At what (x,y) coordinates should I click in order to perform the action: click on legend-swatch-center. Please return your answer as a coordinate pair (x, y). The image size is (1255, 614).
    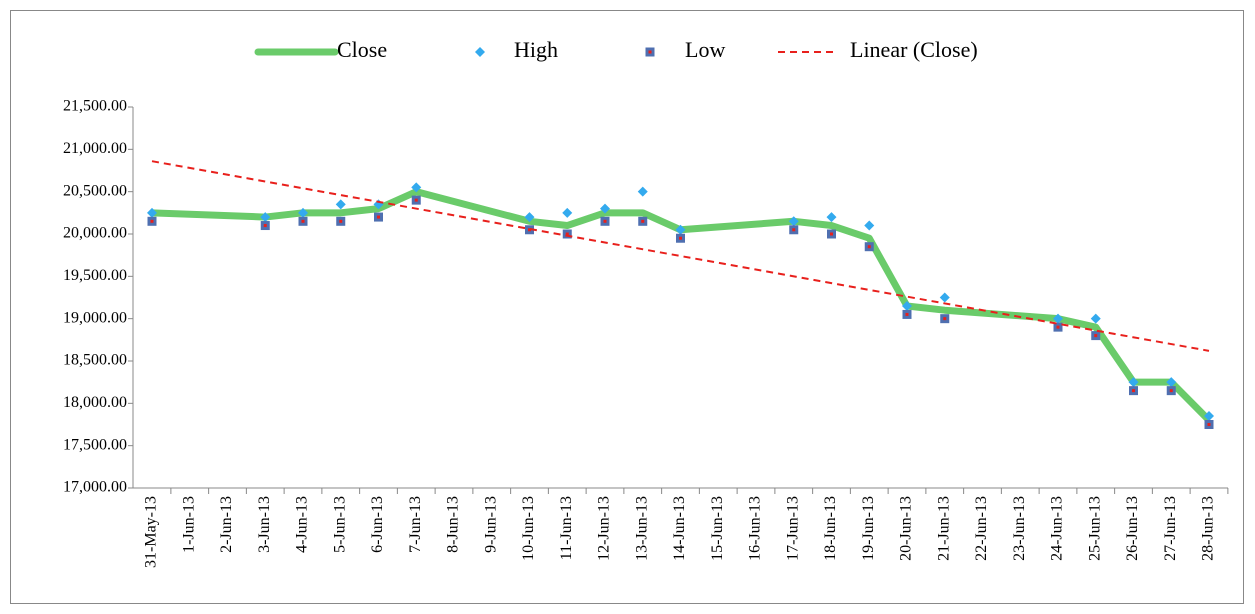
    Looking at the image, I should click on (650, 52).